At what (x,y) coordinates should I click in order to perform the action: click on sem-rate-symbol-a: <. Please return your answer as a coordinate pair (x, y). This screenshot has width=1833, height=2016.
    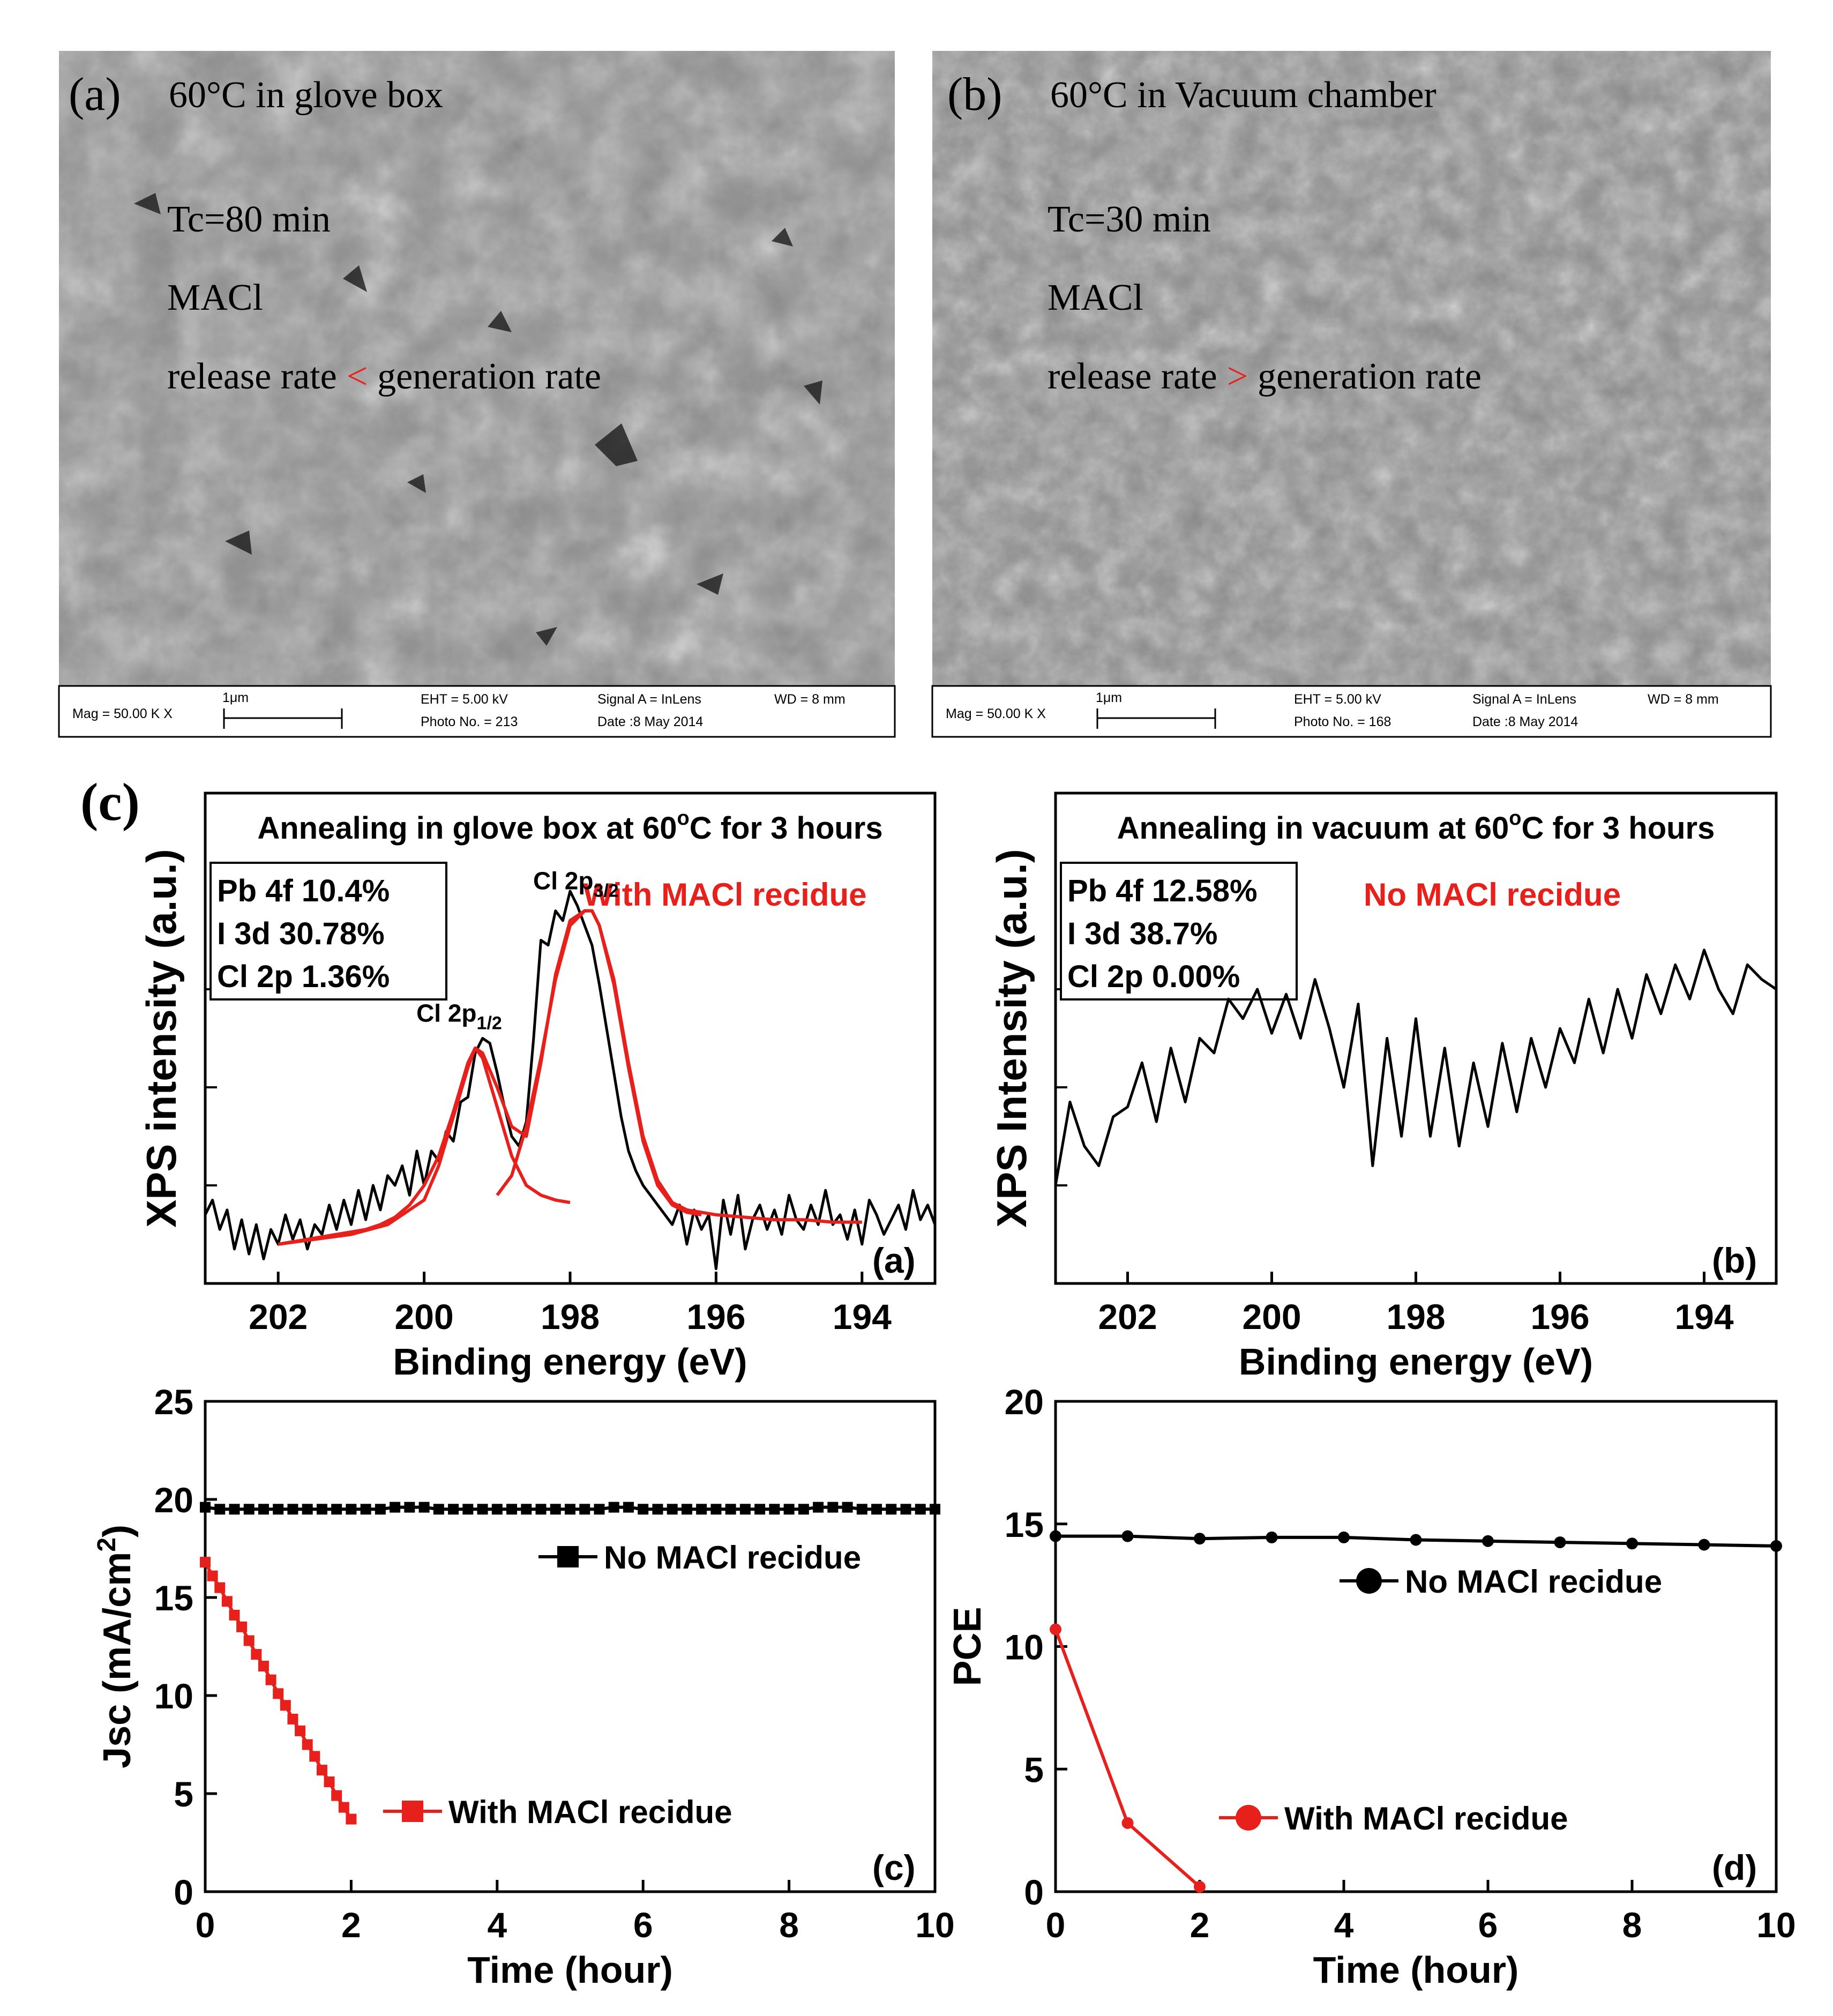
    Looking at the image, I should click on (357, 377).